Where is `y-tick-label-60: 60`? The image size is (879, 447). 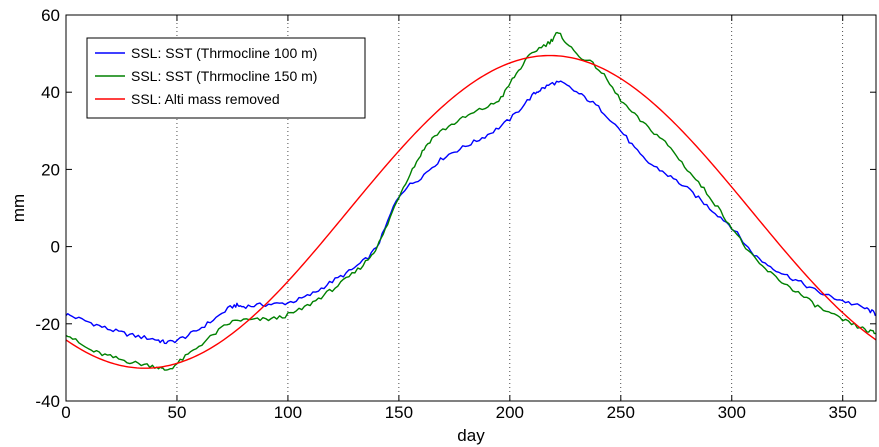
y-tick-label-60: 60 is located at coordinates (50, 15).